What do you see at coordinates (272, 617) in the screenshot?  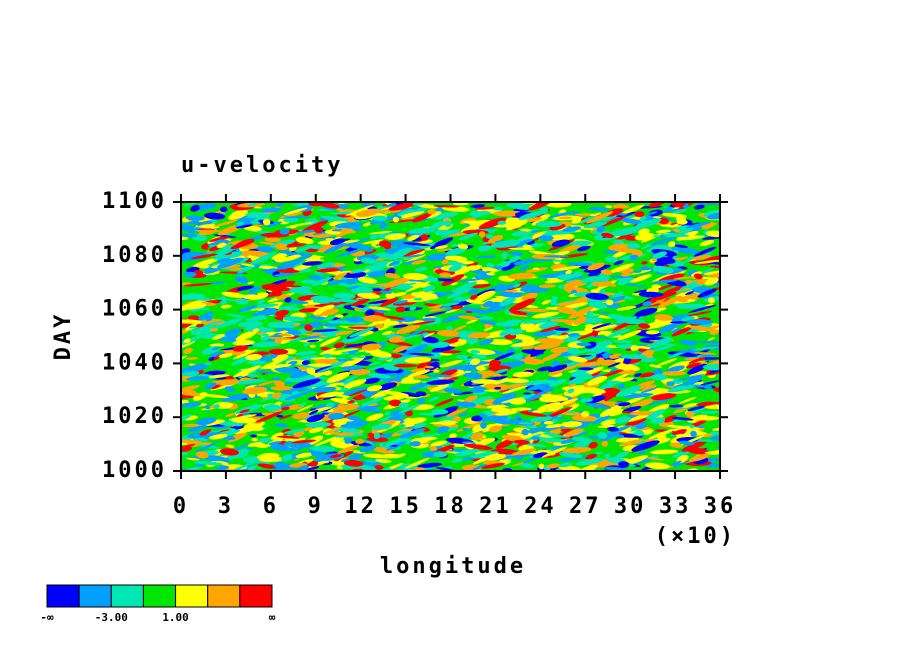 I see `colorbar-label: ∞` at bounding box center [272, 617].